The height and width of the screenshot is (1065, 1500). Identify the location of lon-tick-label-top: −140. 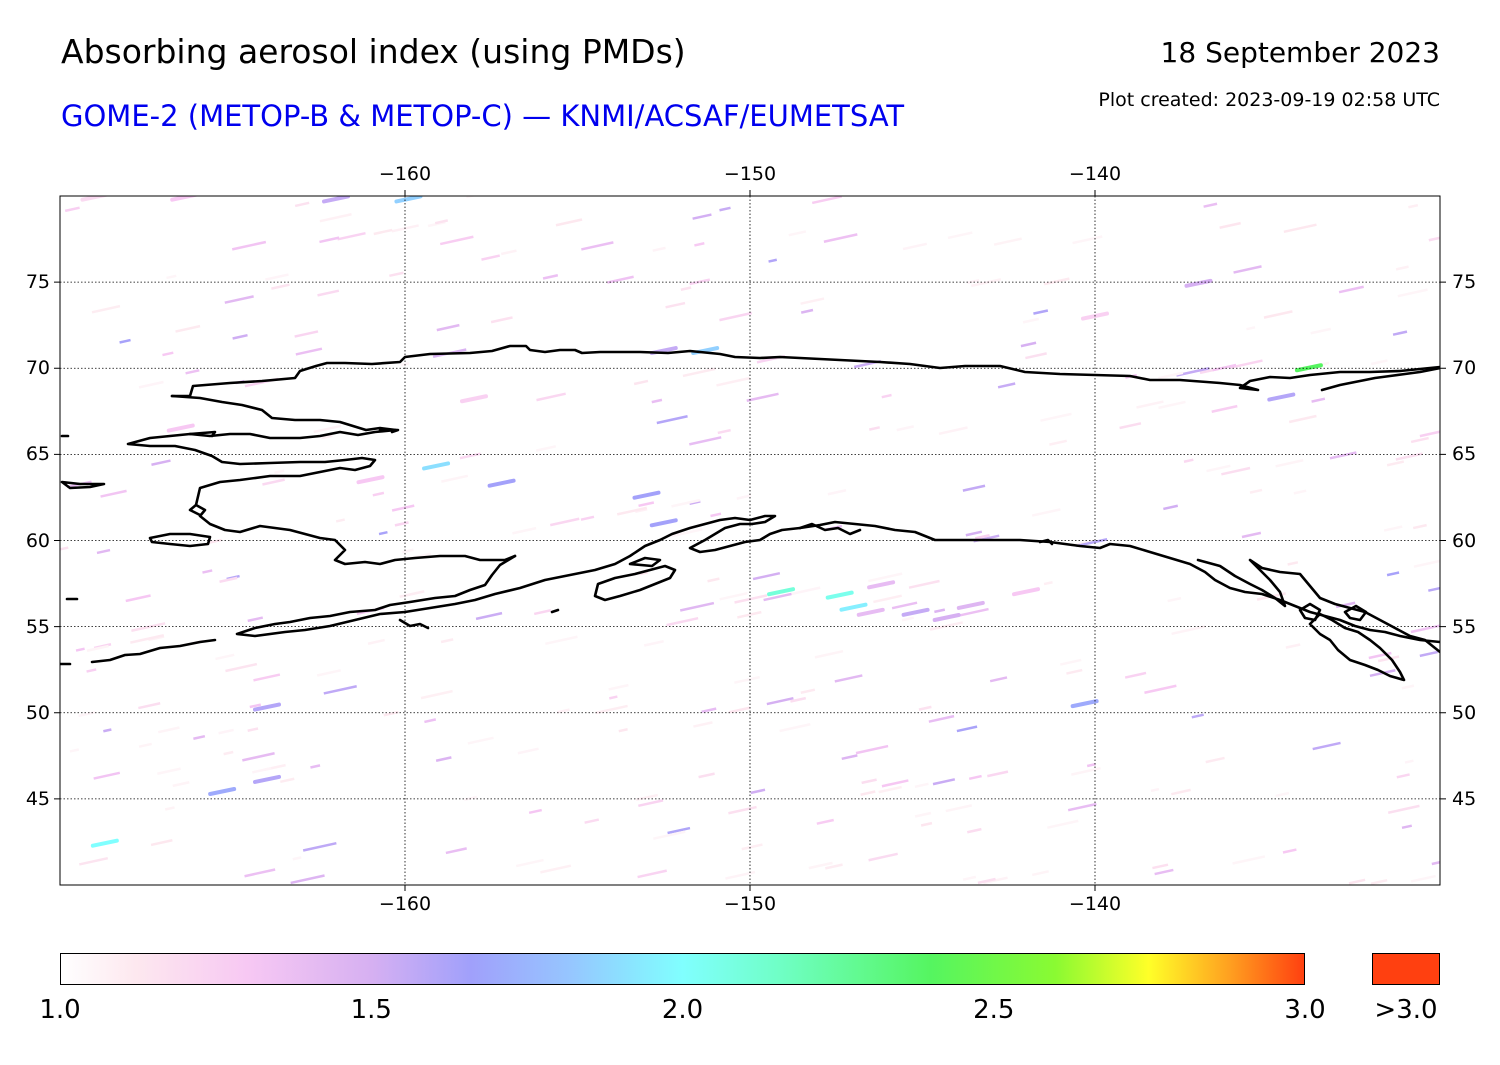
(1095, 174).